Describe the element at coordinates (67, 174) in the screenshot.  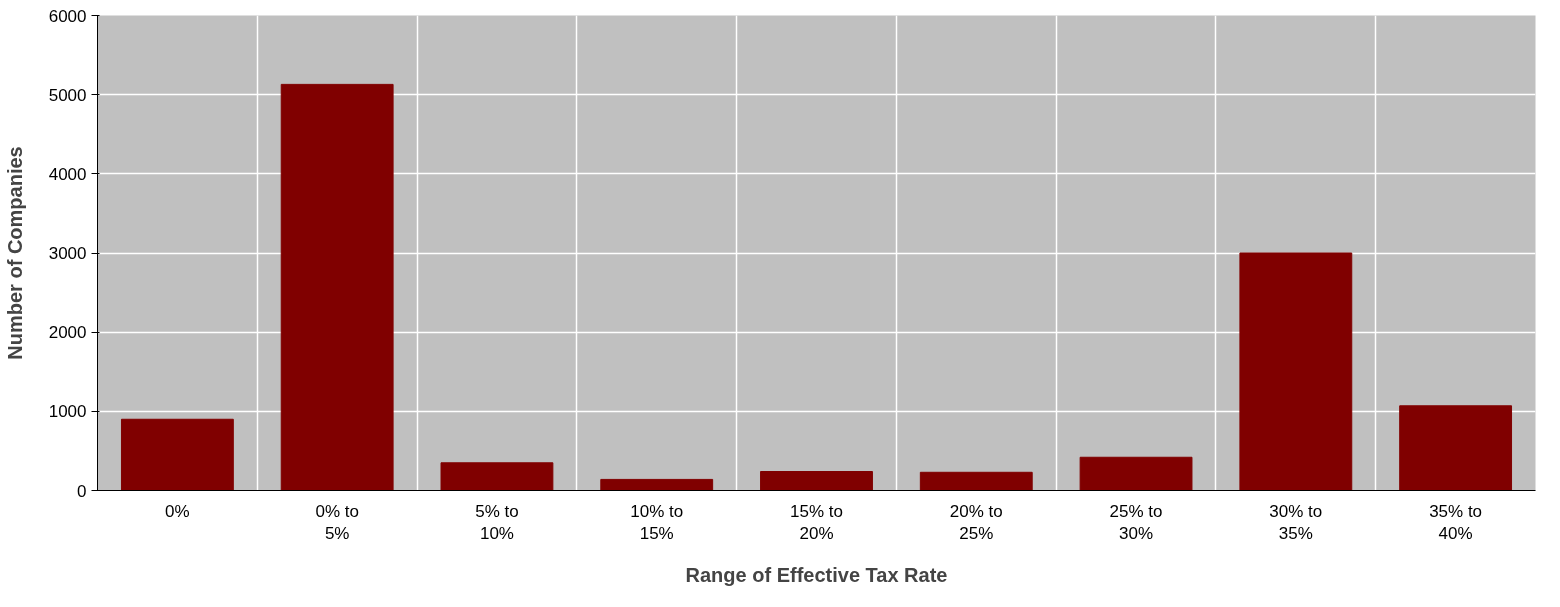
I see `y-tick-label: 4000` at that location.